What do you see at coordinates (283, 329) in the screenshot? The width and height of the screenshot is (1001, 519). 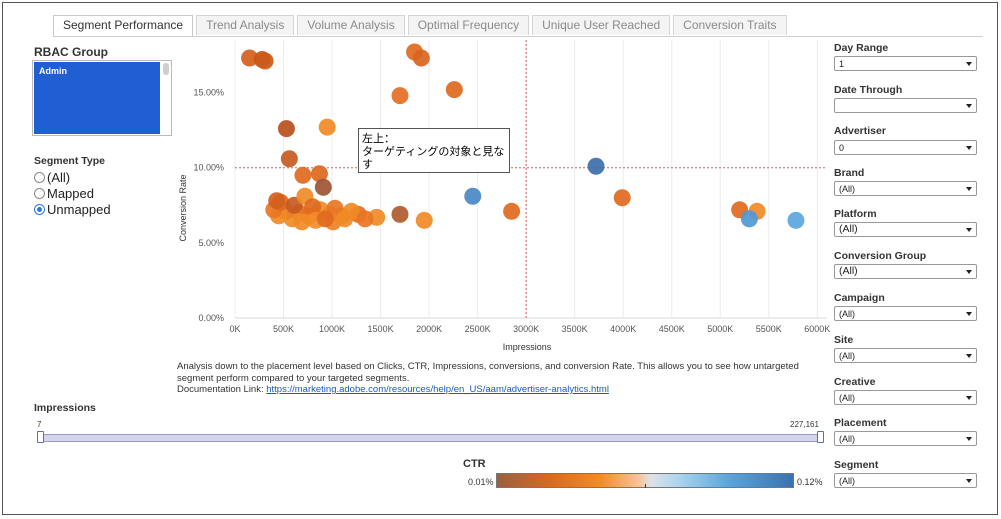 I see `x-tick-label: 500K` at bounding box center [283, 329].